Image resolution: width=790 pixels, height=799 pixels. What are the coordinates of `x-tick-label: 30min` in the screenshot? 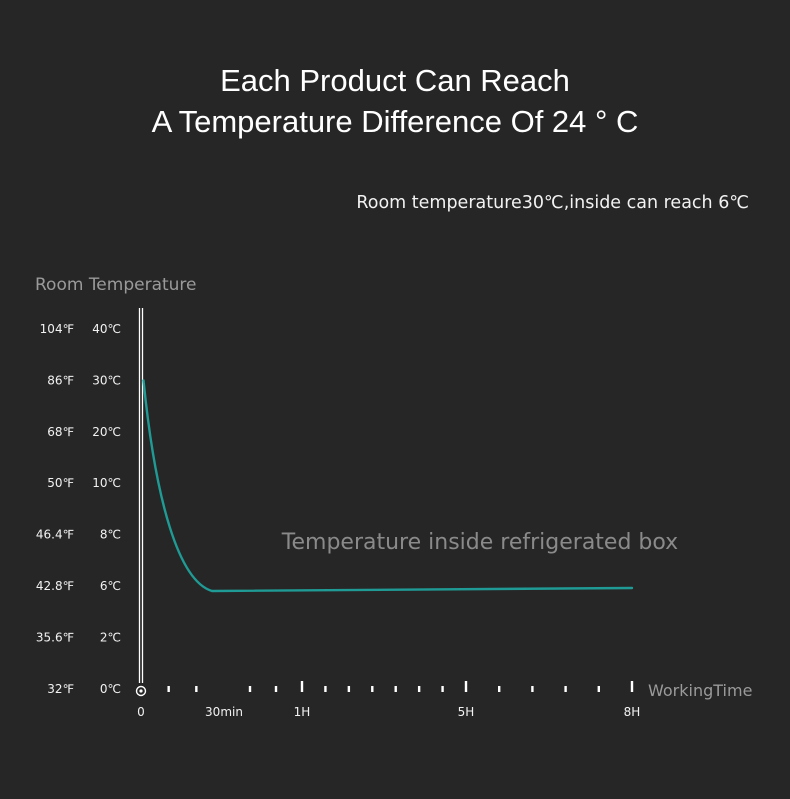 It's located at (224, 712).